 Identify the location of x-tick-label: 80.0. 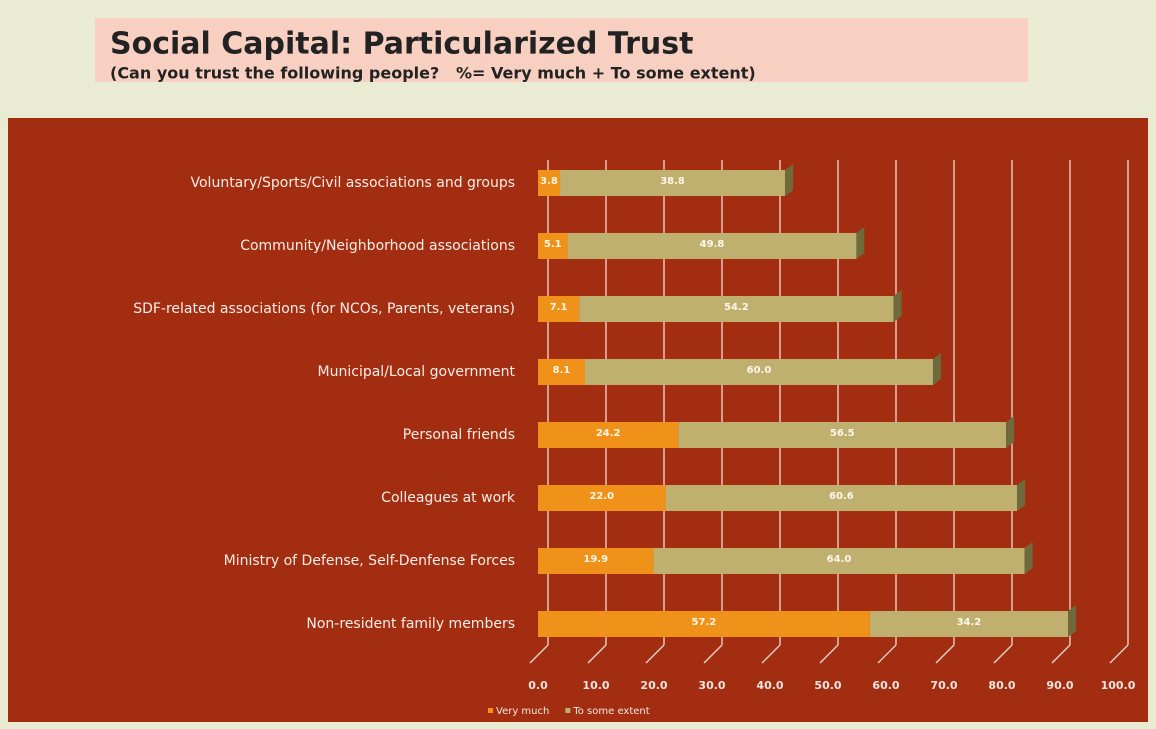
(1001, 685).